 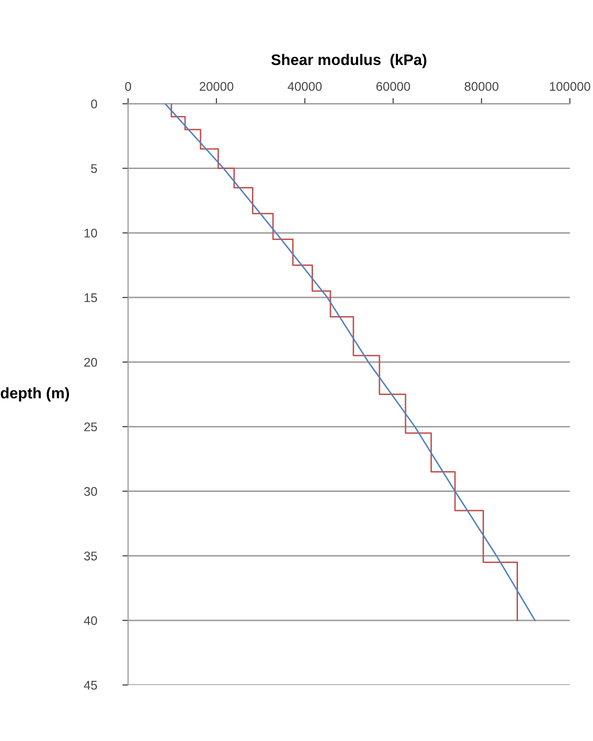 I want to click on y-tick-label: 0, so click(x=94, y=104).